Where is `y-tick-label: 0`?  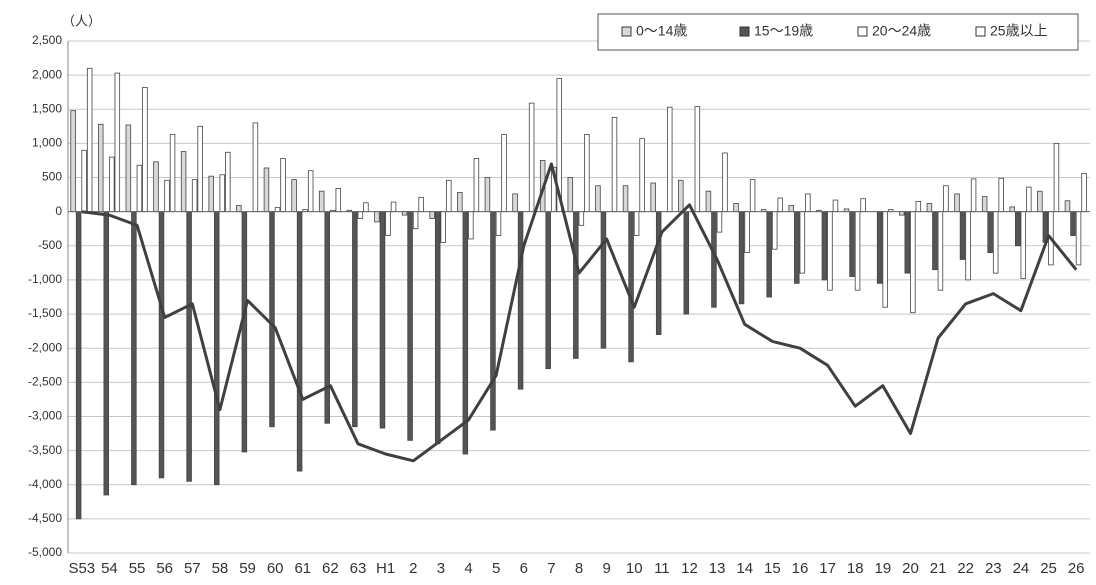
y-tick-label: 0 is located at coordinates (58, 211).